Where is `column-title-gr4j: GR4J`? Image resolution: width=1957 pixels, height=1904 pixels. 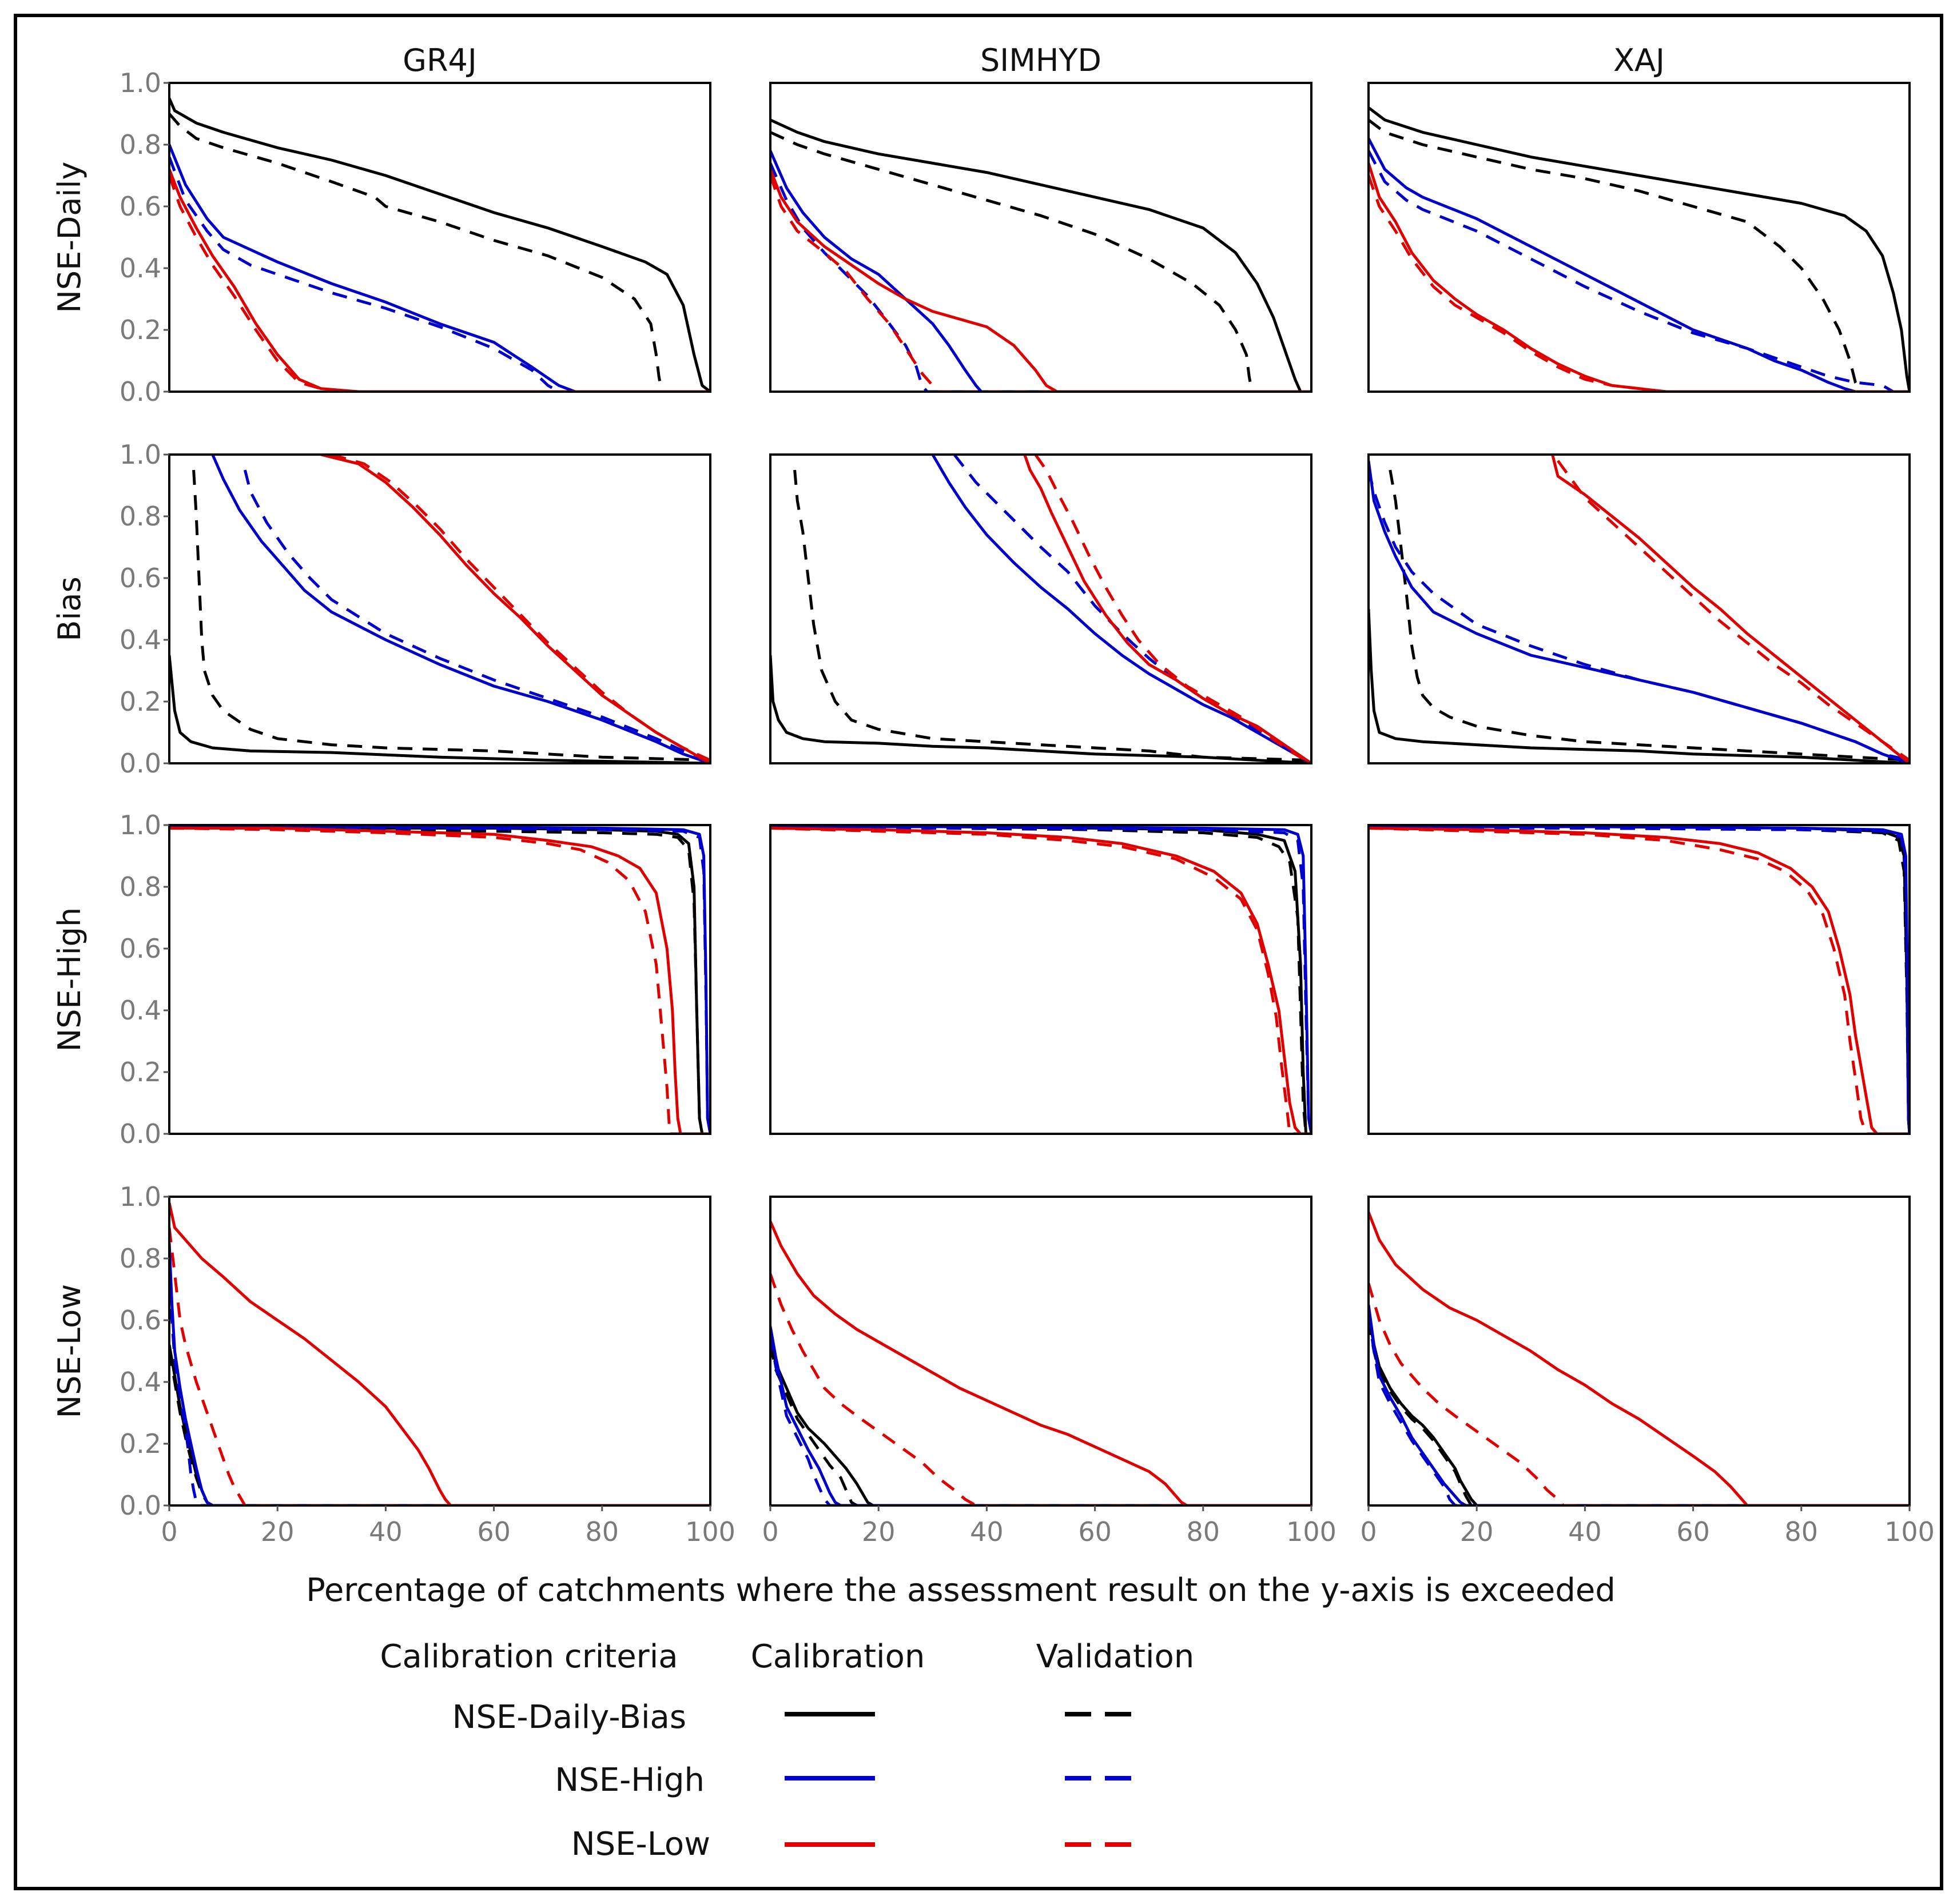 column-title-gr4j: GR4J is located at coordinates (440, 60).